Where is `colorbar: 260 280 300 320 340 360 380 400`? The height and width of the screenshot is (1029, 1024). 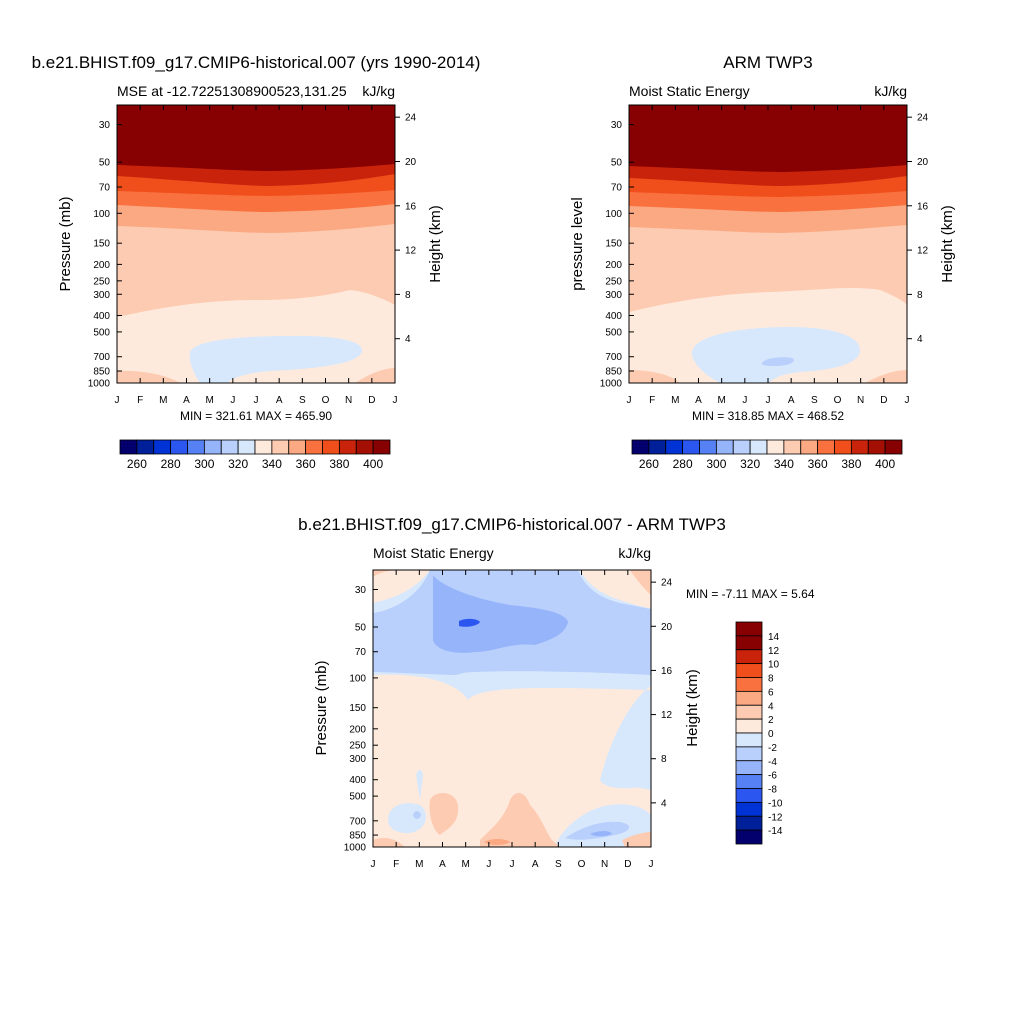 colorbar: 260 280 300 320 340 360 380 400 is located at coordinates (255, 455).